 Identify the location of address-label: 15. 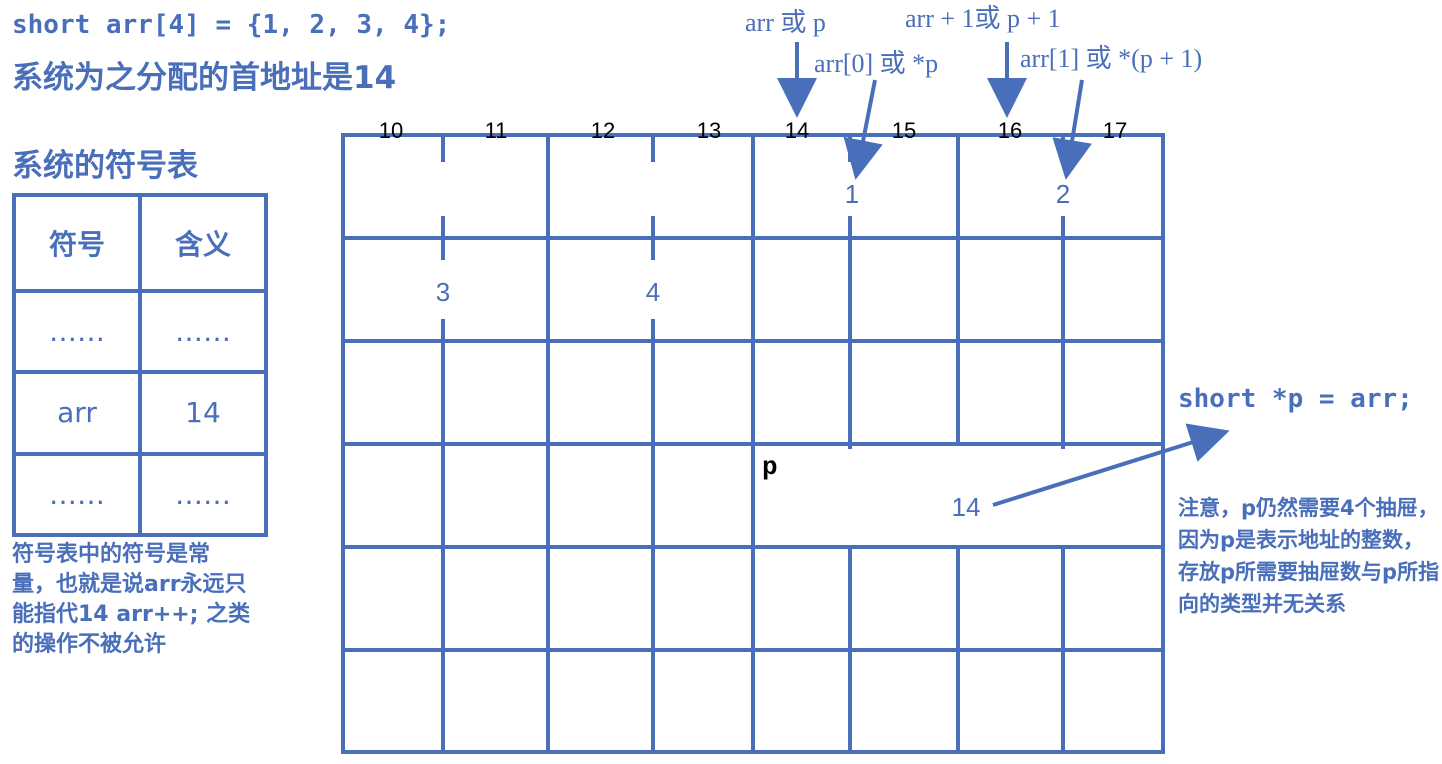
(904, 130).